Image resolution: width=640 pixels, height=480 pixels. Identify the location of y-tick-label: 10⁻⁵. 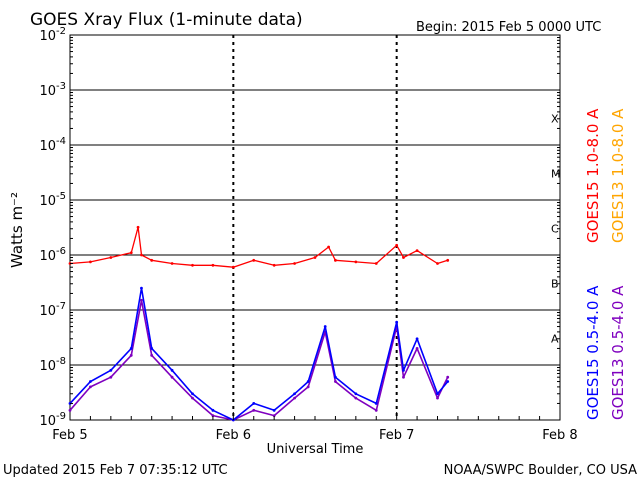
(52, 200).